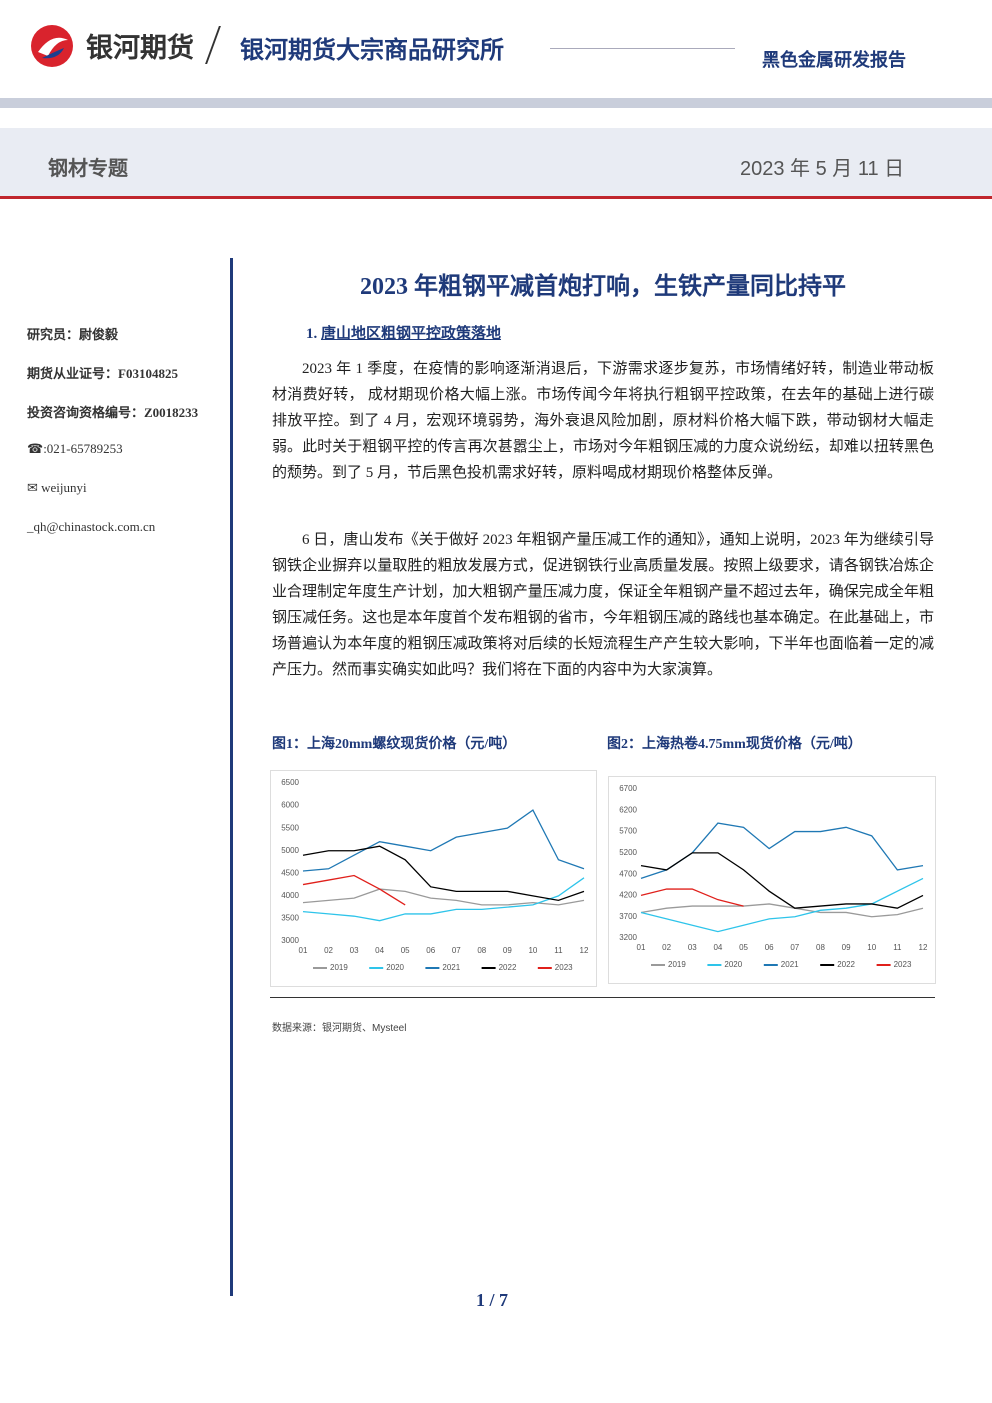 The width and height of the screenshot is (992, 1403). Describe the element at coordinates (822, 169) in the screenshot. I see `date: 2023 年 5 月 11 日` at that location.